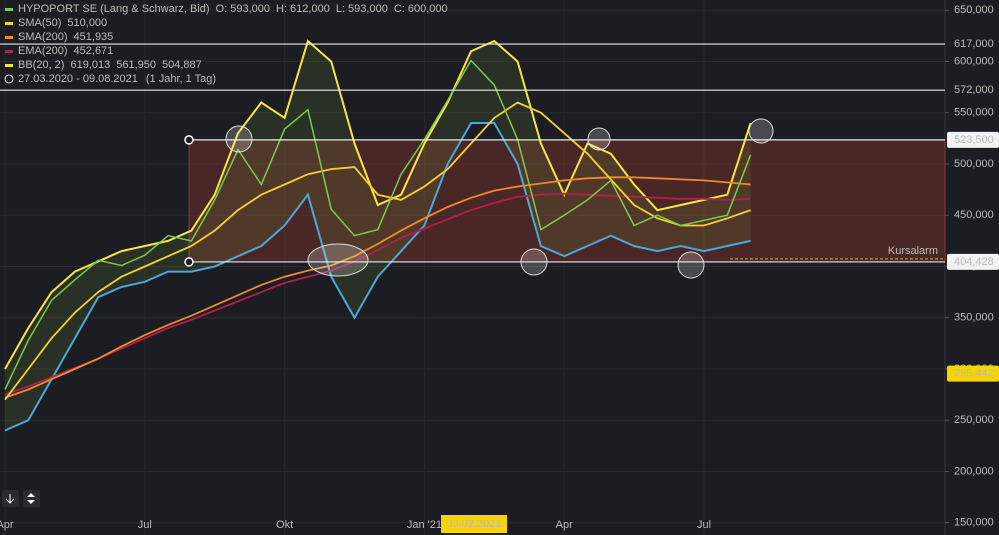 Image resolution: width=999 pixels, height=535 pixels. Describe the element at coordinates (421, 9) in the screenshot. I see `legend-value: C: 600,000` at that location.